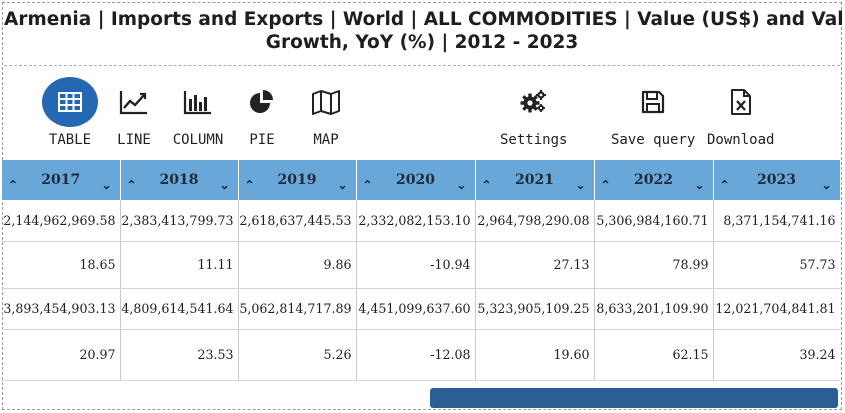 This screenshot has height=413, width=845. Describe the element at coordinates (533, 101) in the screenshot. I see `gears-icon` at that location.